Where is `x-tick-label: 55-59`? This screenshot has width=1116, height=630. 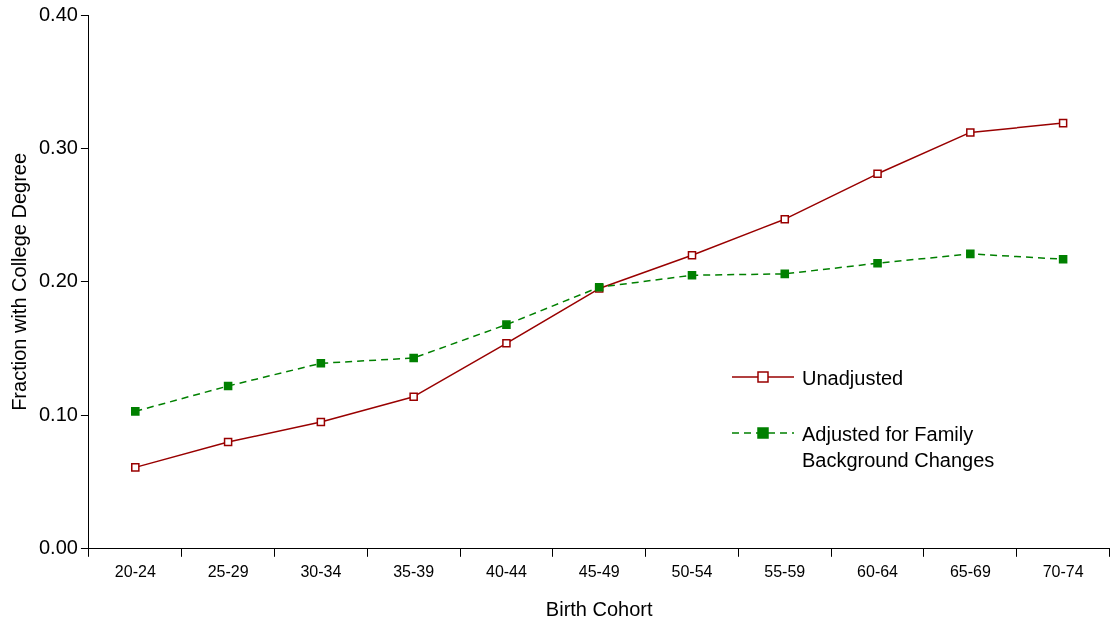
x-tick-label: 55-59 is located at coordinates (785, 571).